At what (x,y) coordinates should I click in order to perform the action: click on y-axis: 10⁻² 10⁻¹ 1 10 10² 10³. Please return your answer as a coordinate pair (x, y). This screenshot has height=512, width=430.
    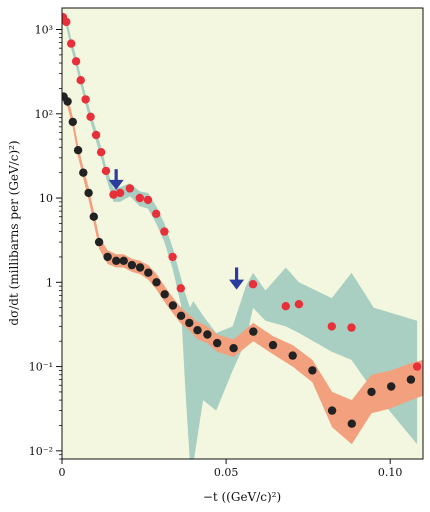
    Looking at the image, I should click on (45, 242).